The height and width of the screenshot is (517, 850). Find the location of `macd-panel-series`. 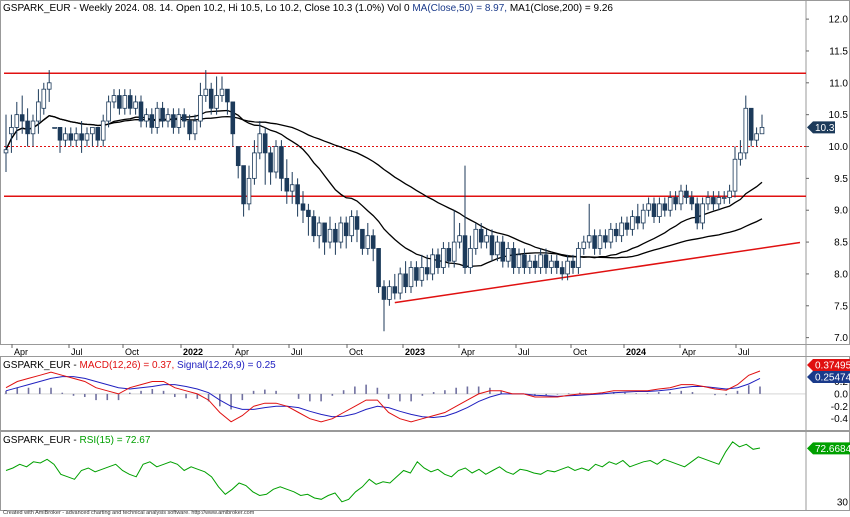

macd-panel-series is located at coordinates (405, 396).